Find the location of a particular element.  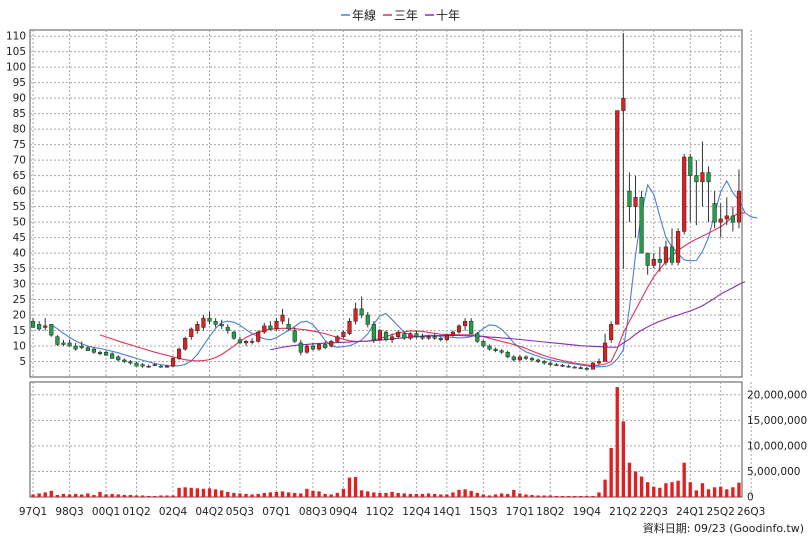

price-tick-label: 35 is located at coordinates (19, 269).